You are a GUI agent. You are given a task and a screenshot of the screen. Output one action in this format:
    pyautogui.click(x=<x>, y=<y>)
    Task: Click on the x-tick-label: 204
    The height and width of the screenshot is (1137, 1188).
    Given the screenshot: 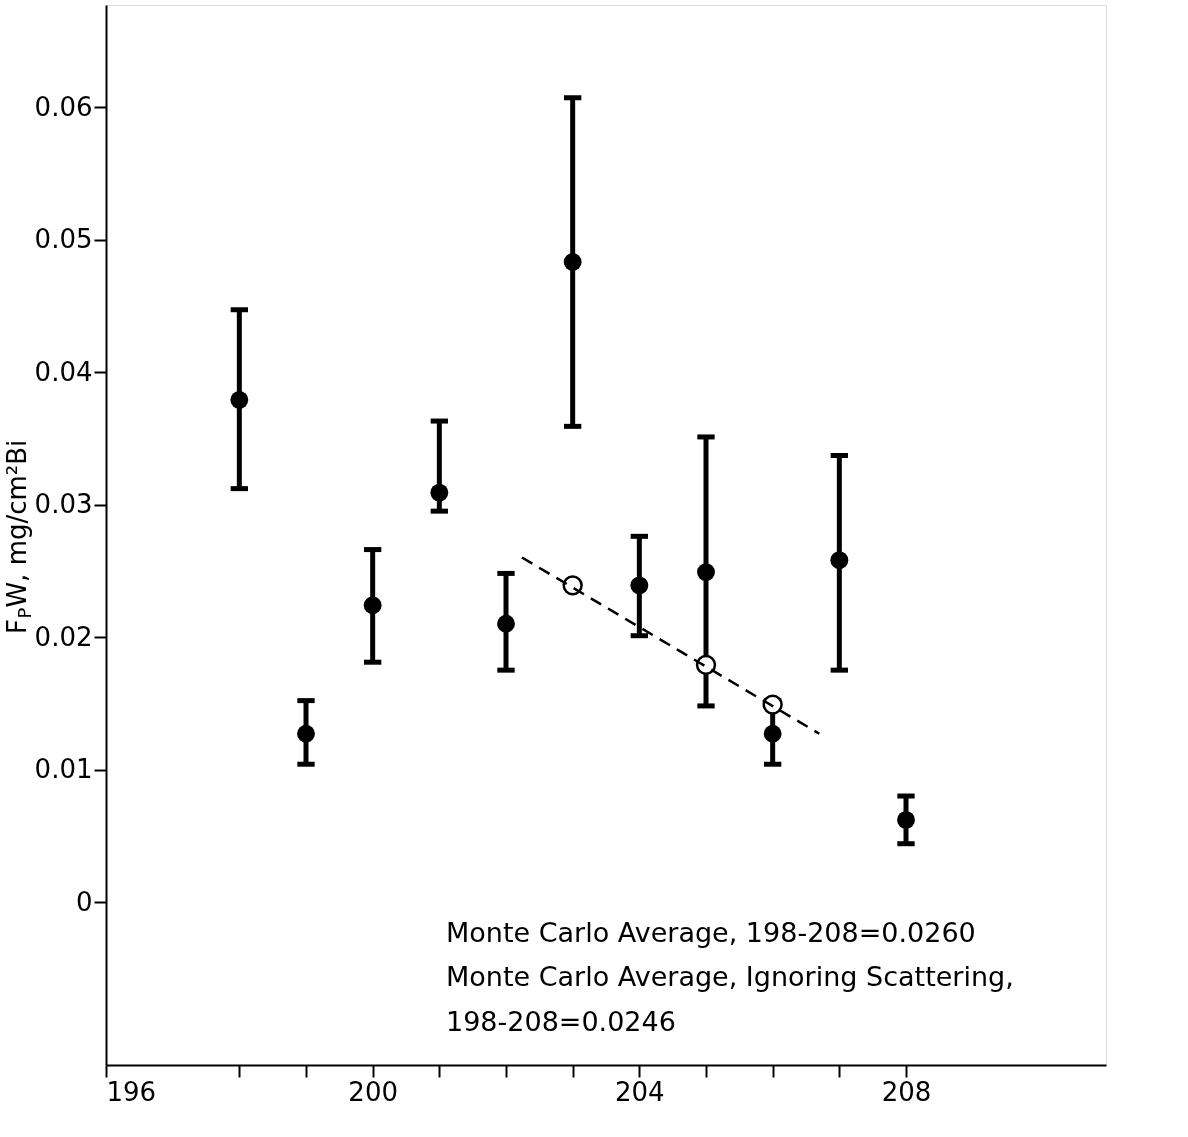 What is the action you would take?
    pyautogui.click(x=640, y=1091)
    